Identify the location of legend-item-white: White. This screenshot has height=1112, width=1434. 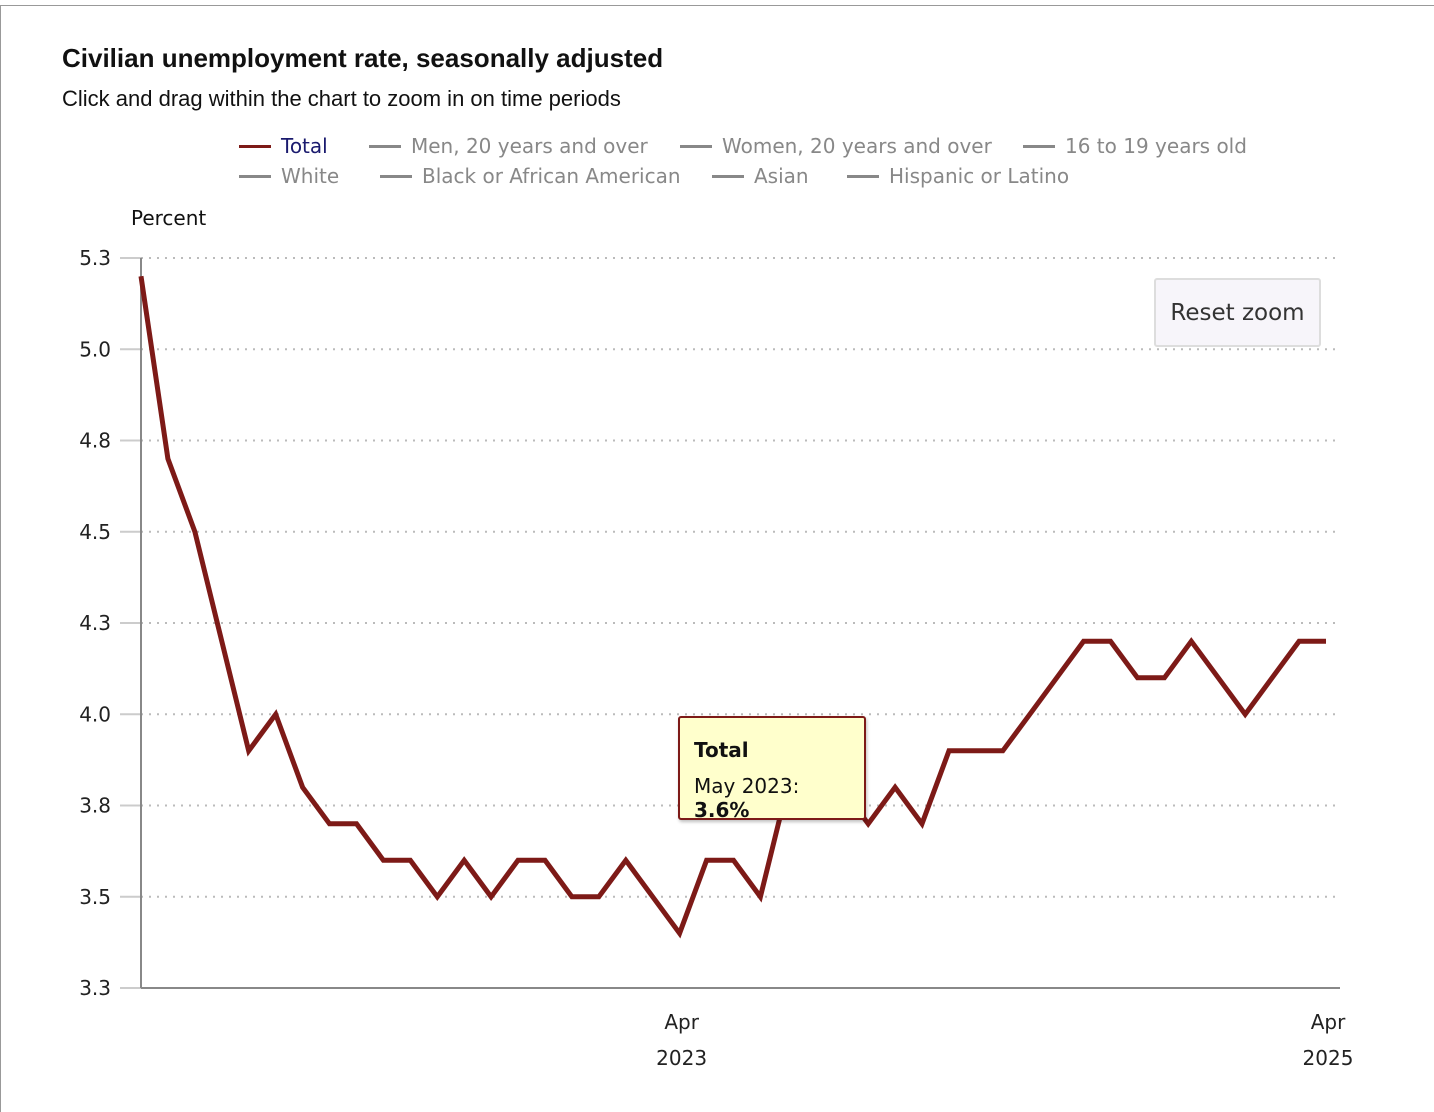
(289, 176).